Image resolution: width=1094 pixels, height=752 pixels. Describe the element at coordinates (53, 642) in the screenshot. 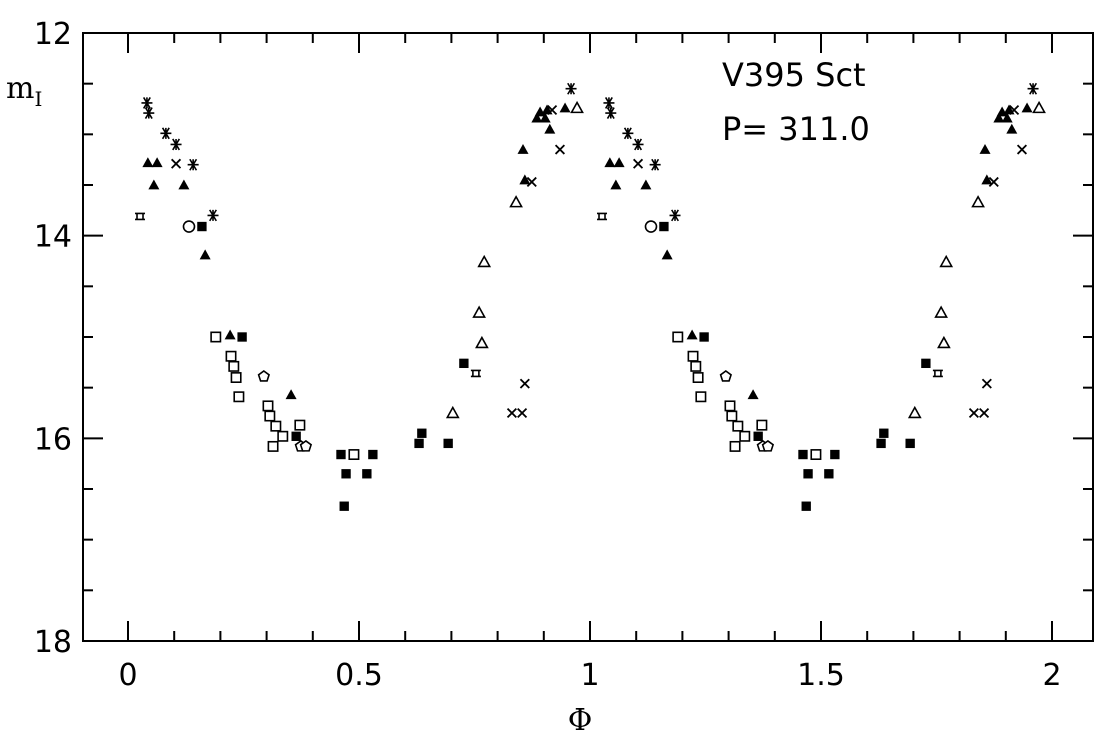

I see `y-tick-label: 18` at that location.